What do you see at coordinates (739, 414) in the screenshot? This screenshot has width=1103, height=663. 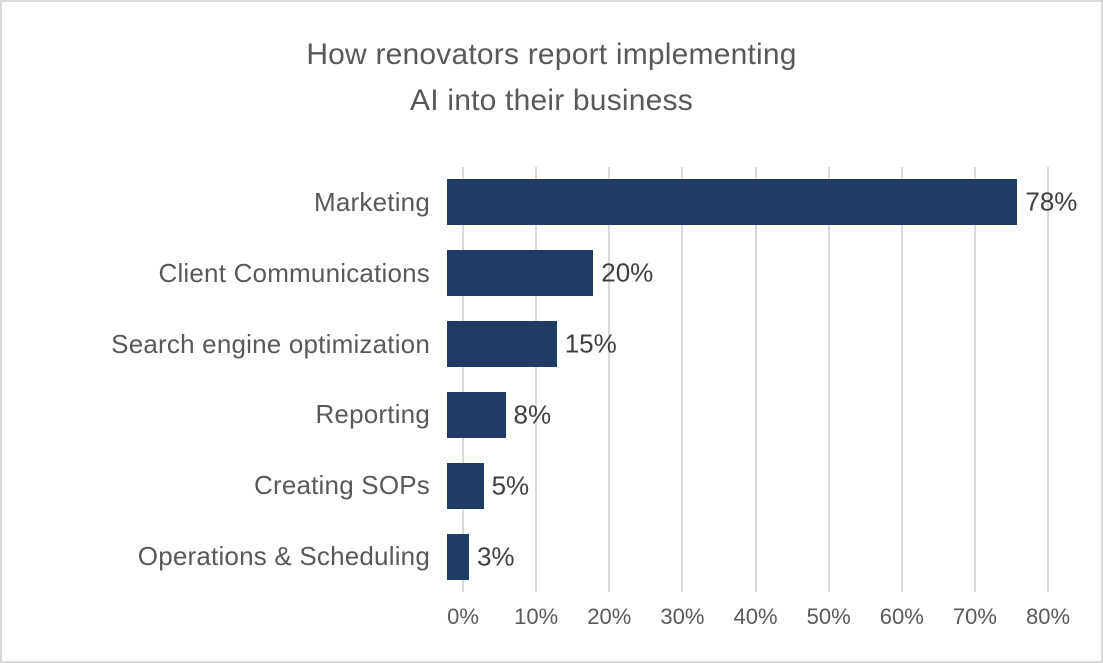 I see `bar-track: 8%` at bounding box center [739, 414].